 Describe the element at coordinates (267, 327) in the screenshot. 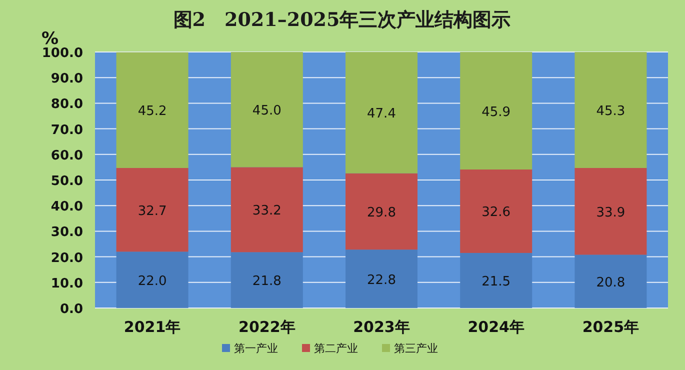

I see `x-tick-label: 2022年` at that location.